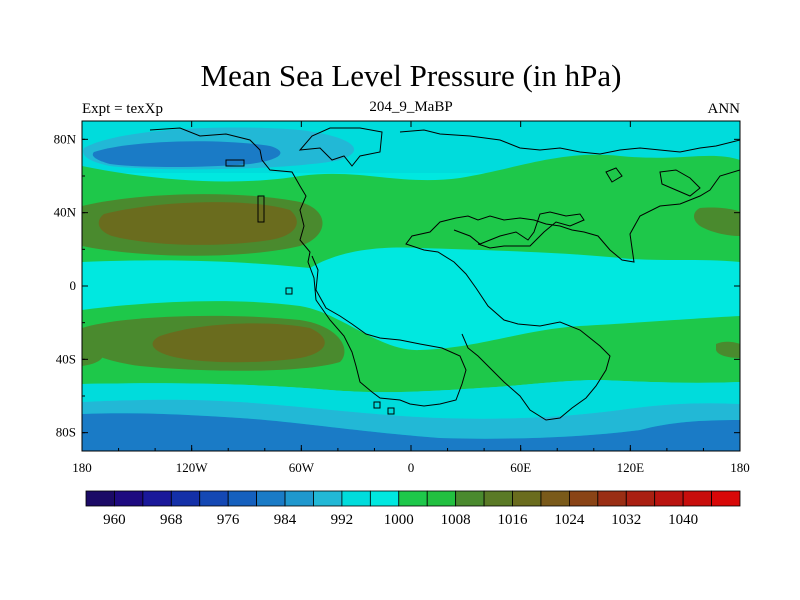 This screenshot has width=800, height=600. I want to click on lon-tick-label: 60W, so click(302, 467).